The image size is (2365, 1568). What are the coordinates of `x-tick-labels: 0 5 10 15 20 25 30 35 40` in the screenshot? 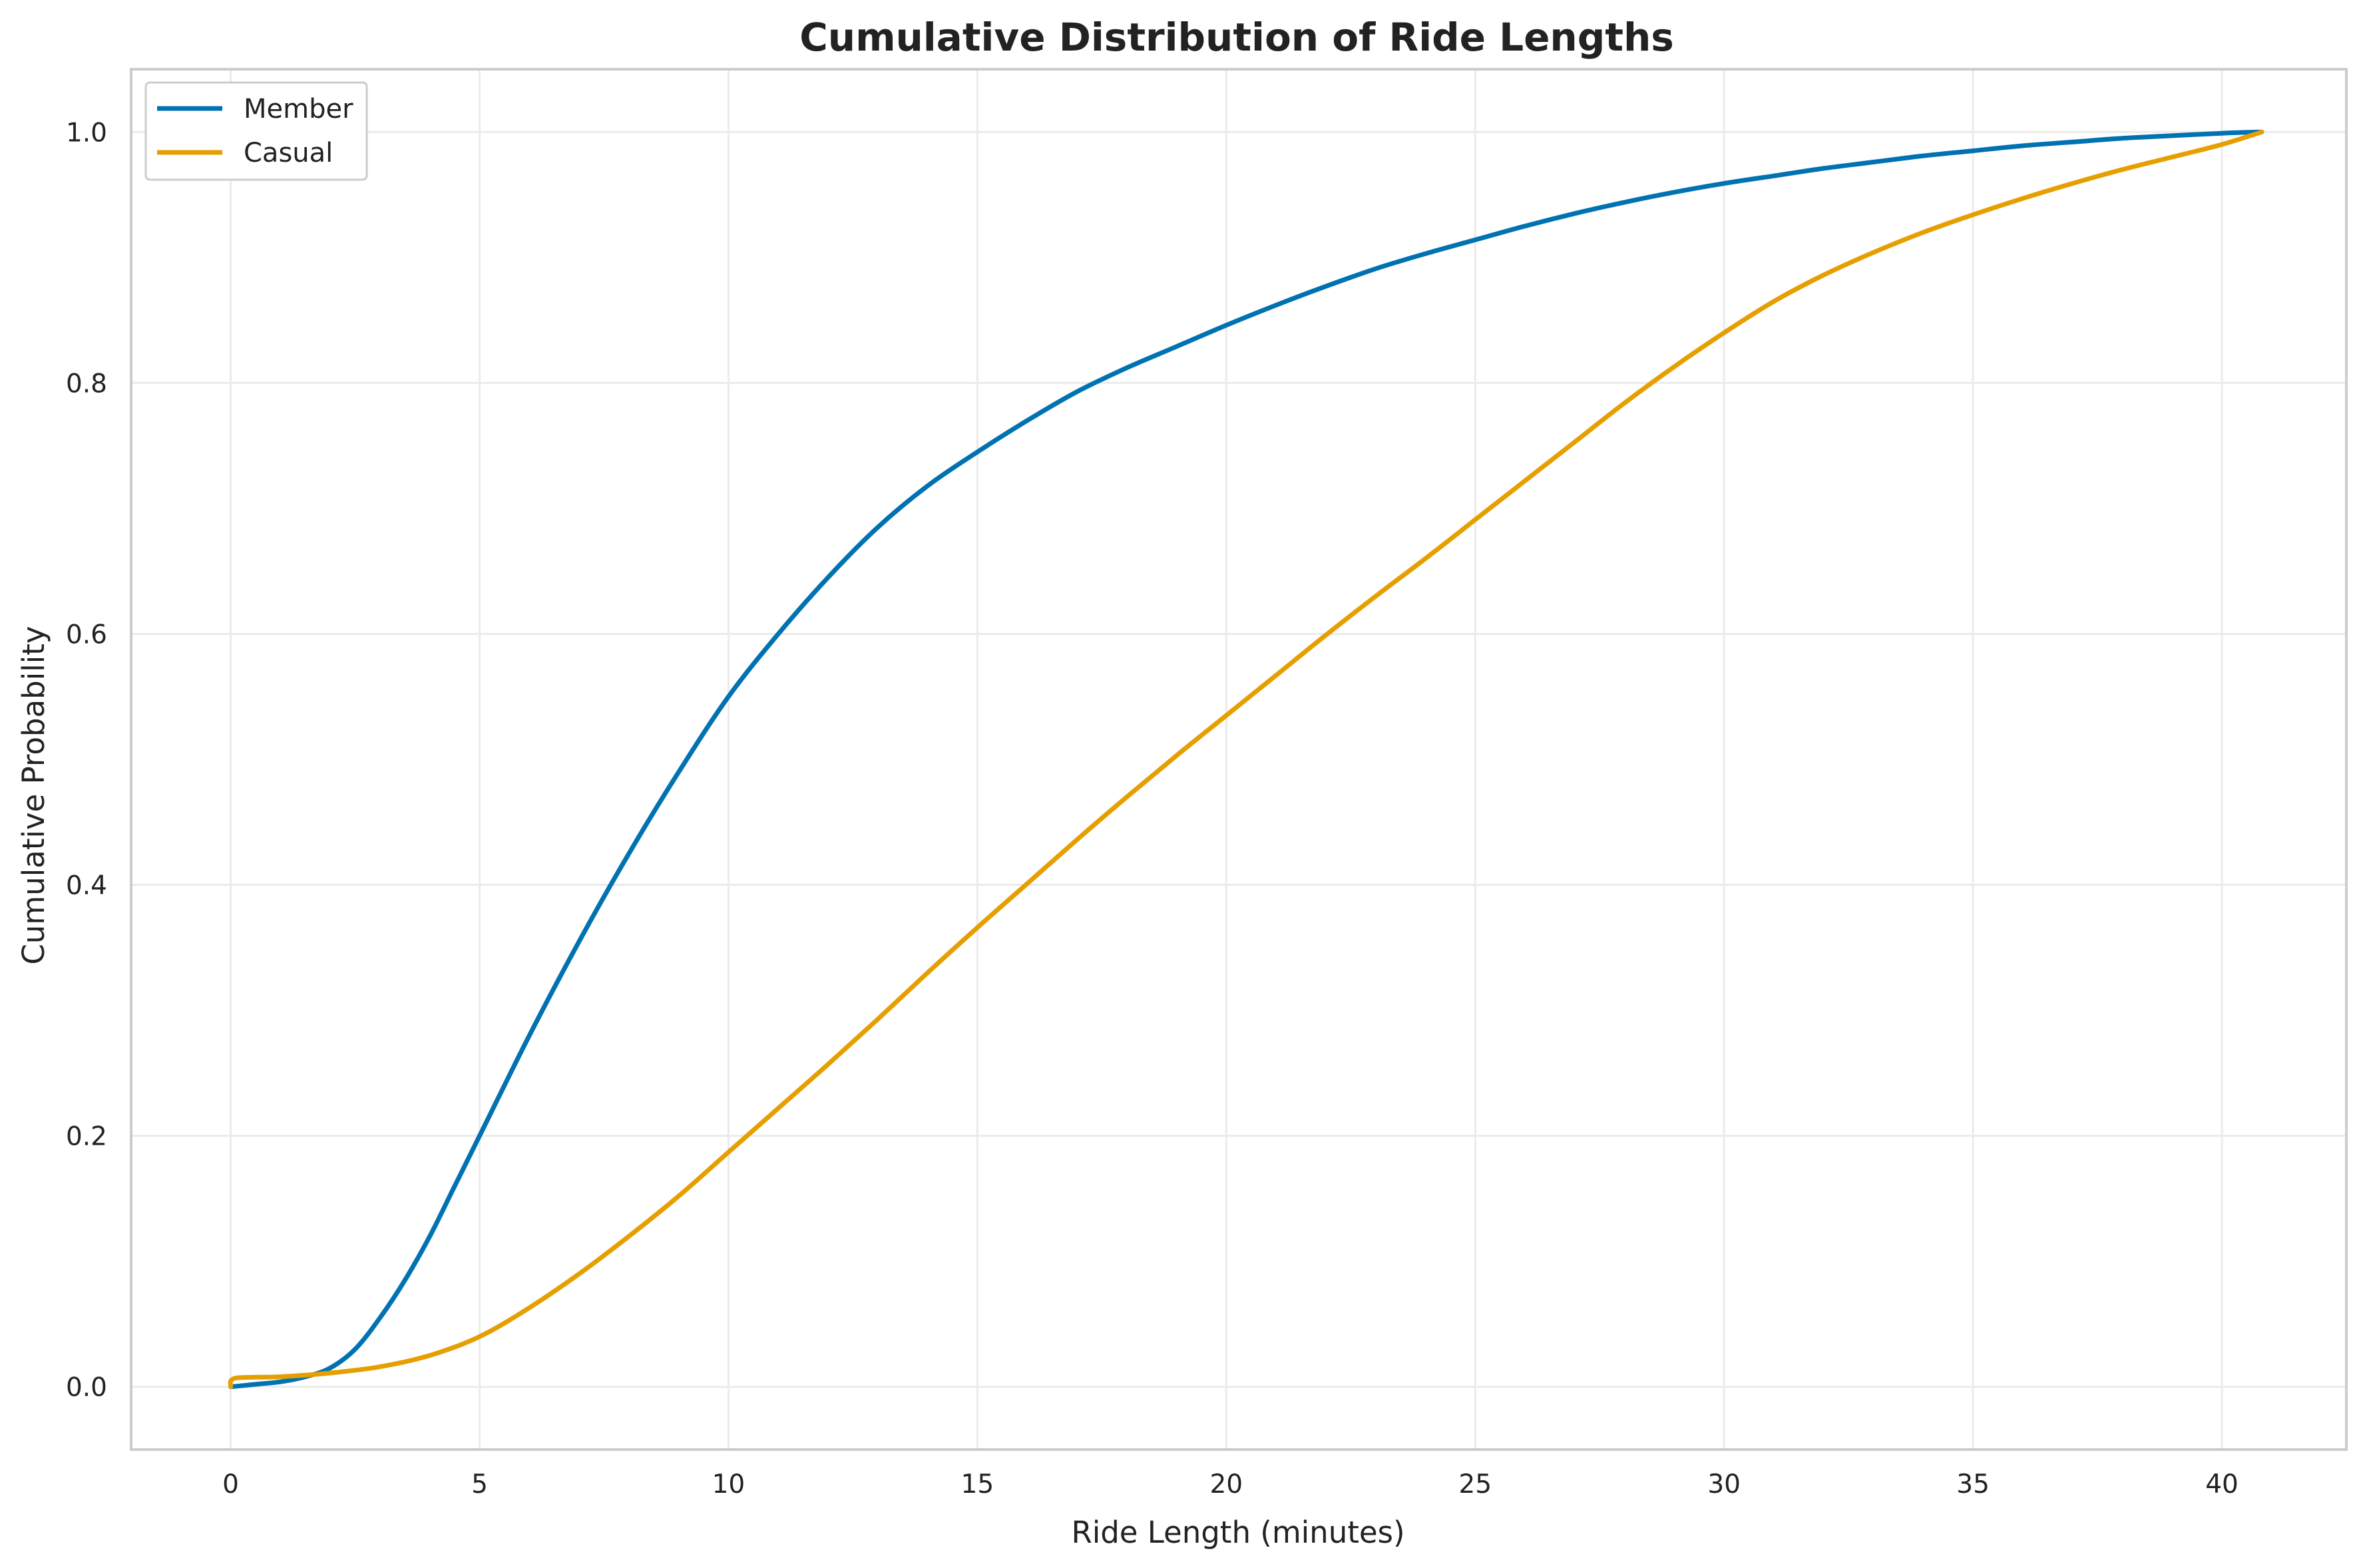 It's located at (1230, 1484).